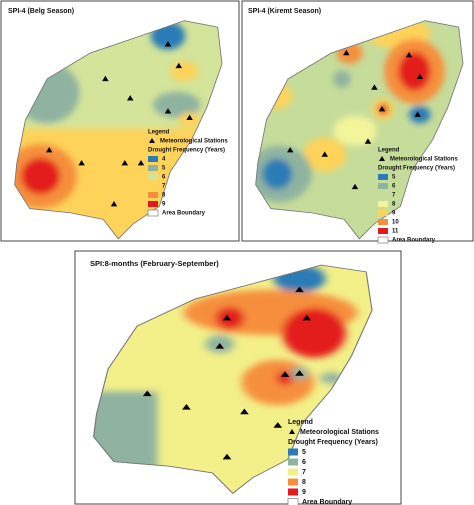 This screenshot has width=474, height=505. I want to click on legend-label: 11, so click(395, 232).